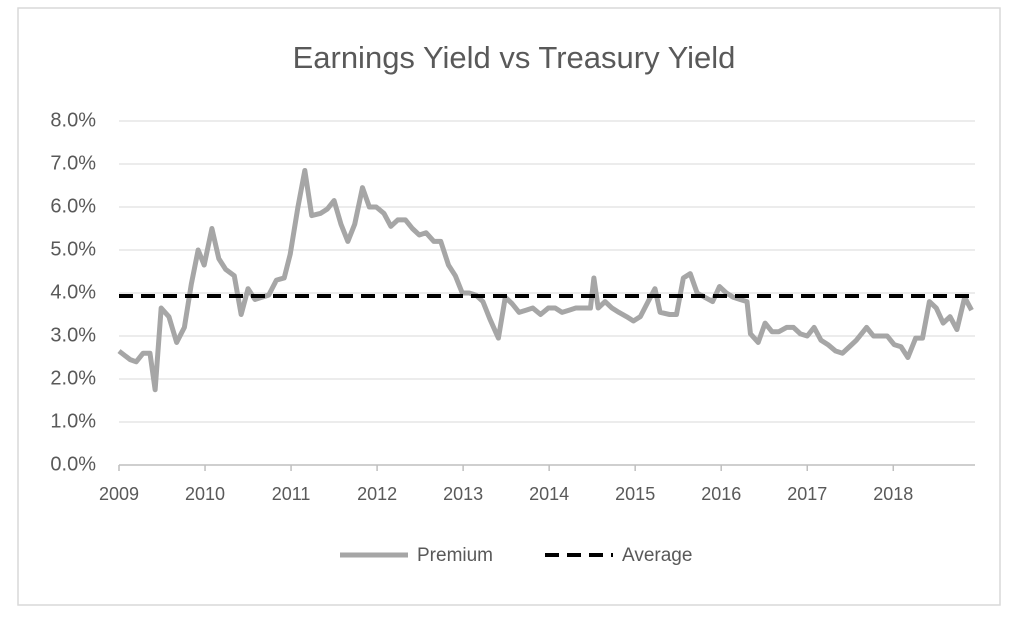 The width and height of the screenshot is (1024, 619). I want to click on y-tick-label: 3.0%, so click(73, 335).